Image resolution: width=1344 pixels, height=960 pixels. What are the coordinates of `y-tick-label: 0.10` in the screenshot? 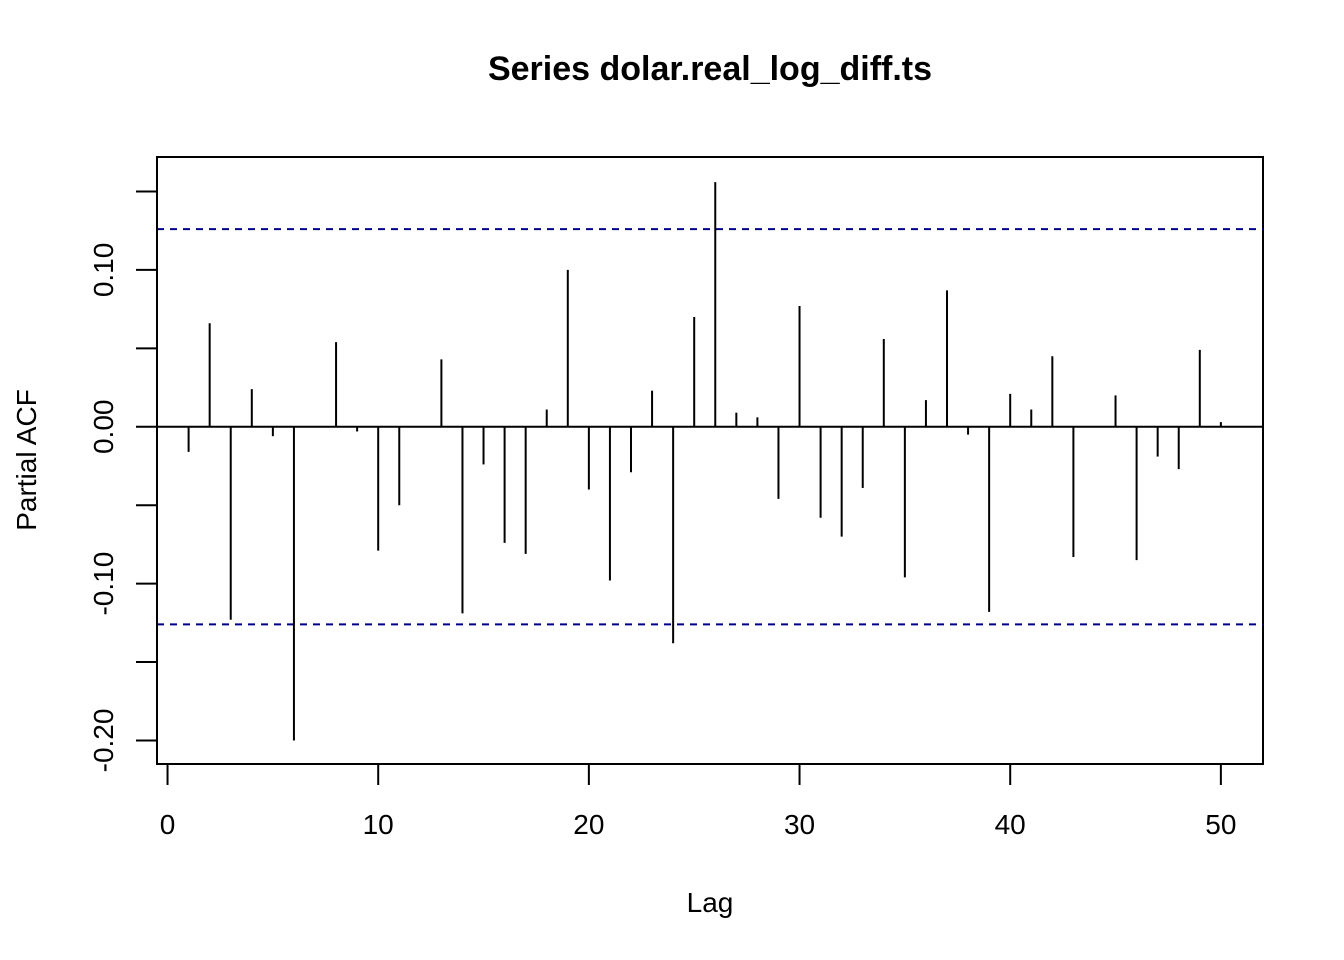 It's located at (103, 270).